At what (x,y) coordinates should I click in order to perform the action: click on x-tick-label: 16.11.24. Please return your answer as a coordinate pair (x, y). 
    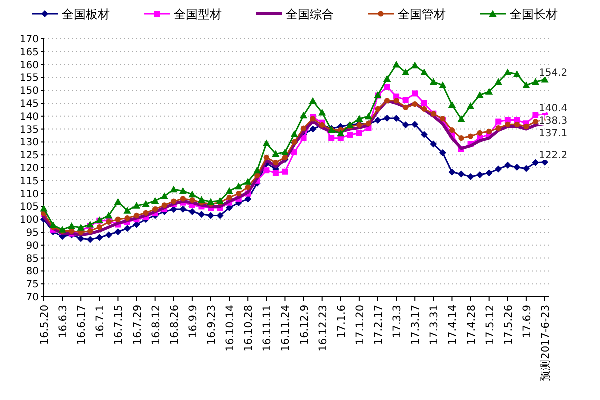
    Looking at the image, I should click on (286, 328).